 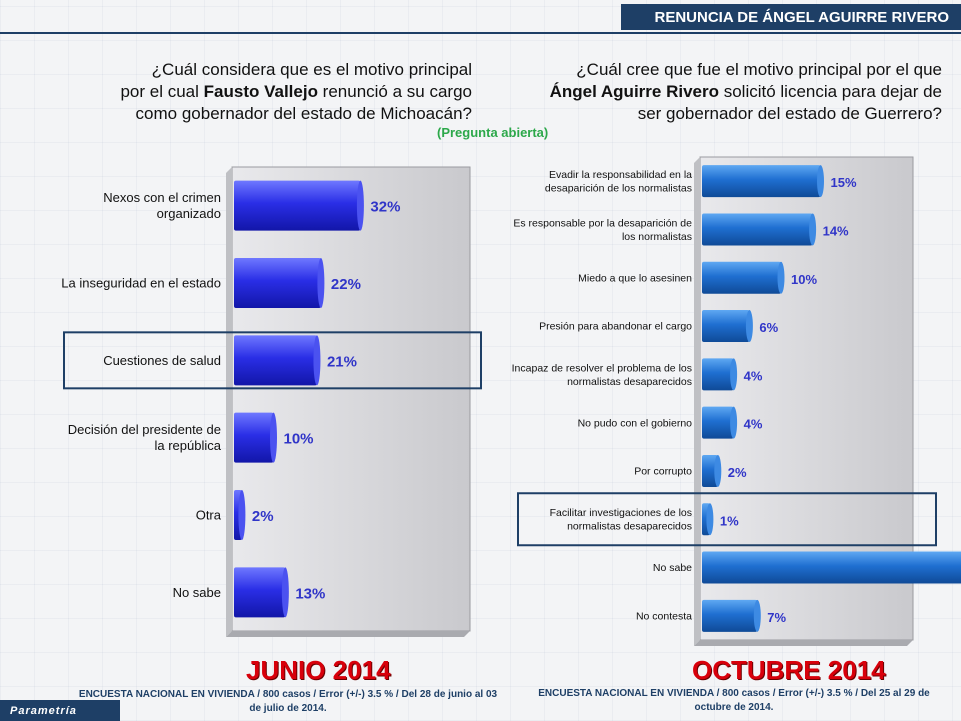 I want to click on left-bar-otra-value-label: 2%, so click(x=263, y=516).